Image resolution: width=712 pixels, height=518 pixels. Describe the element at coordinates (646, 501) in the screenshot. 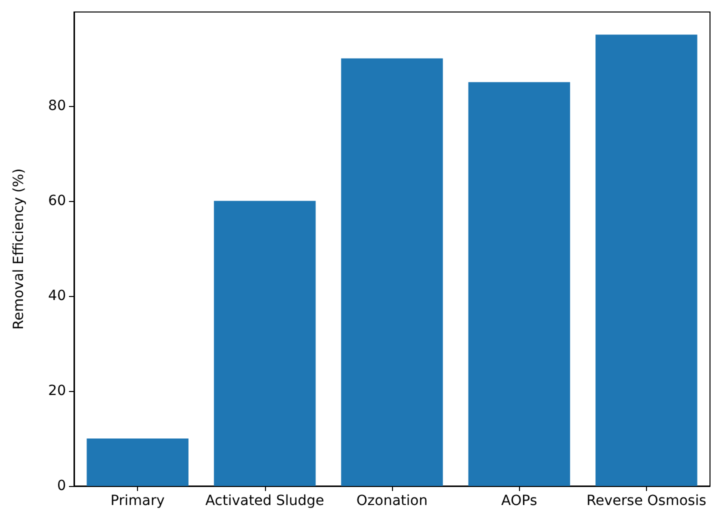

I see `x-tick-label: Reverse Osmosis` at that location.